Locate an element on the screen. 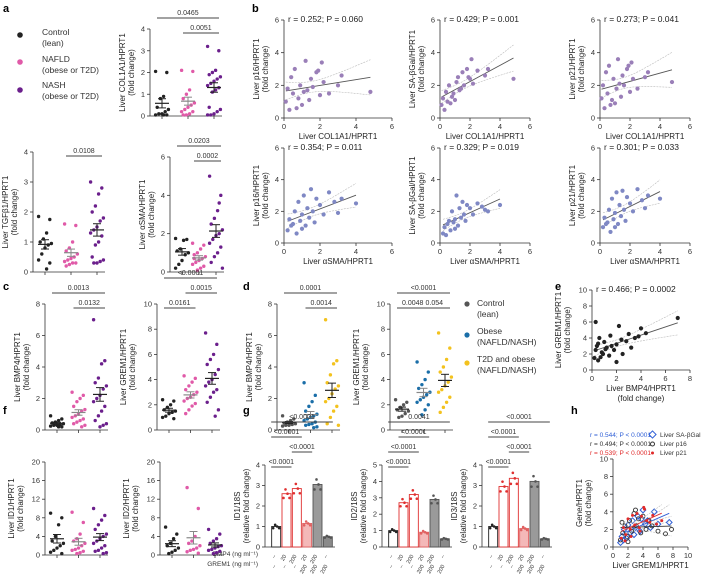 This screenshot has height=575, width=703. y-axis-label: Liver COL1A1/HPRT1 is located at coordinates (122, 72).